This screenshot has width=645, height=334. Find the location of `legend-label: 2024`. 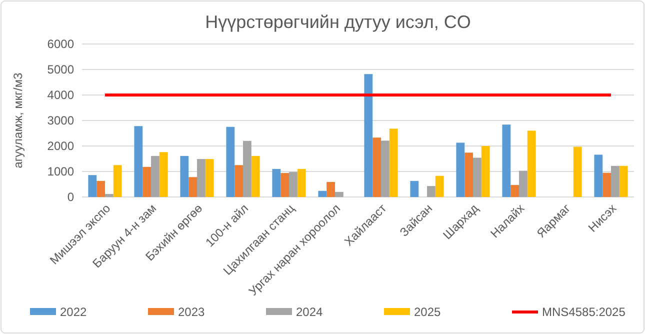

legend-label: 2024 is located at coordinates (310, 312).